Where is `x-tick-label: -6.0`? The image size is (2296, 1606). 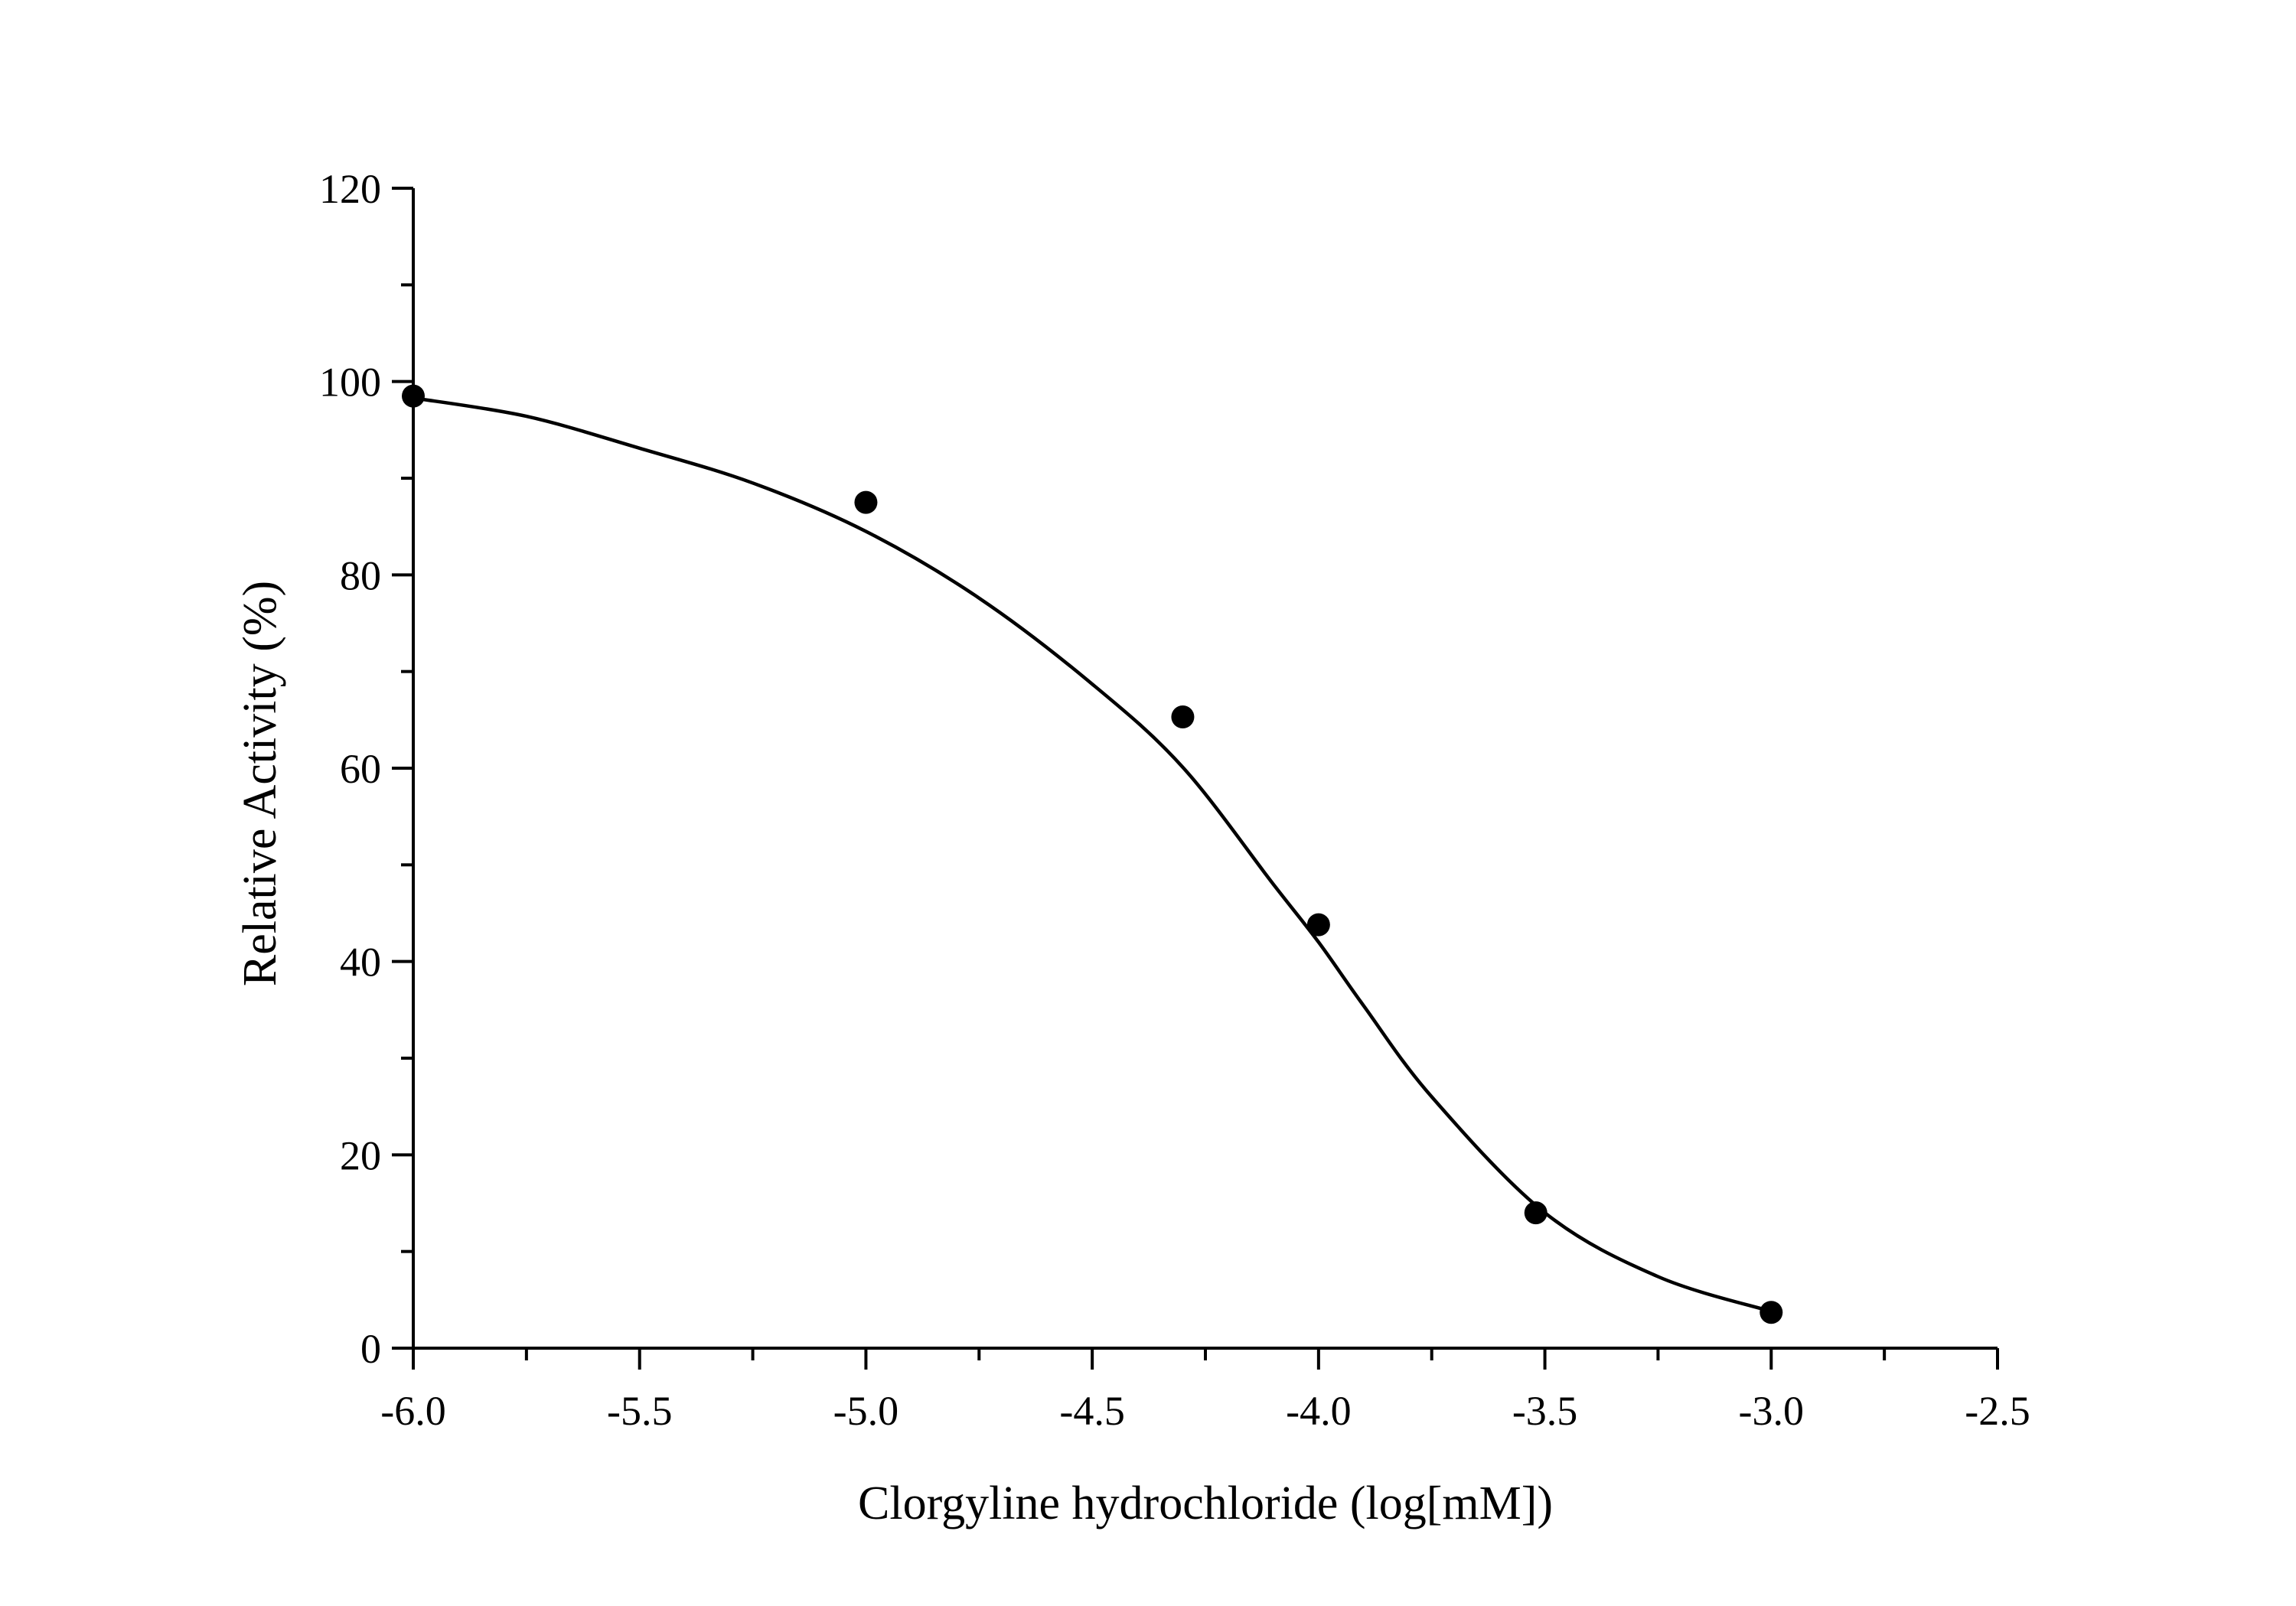 x-tick-label: -6.0 is located at coordinates (412, 1411).